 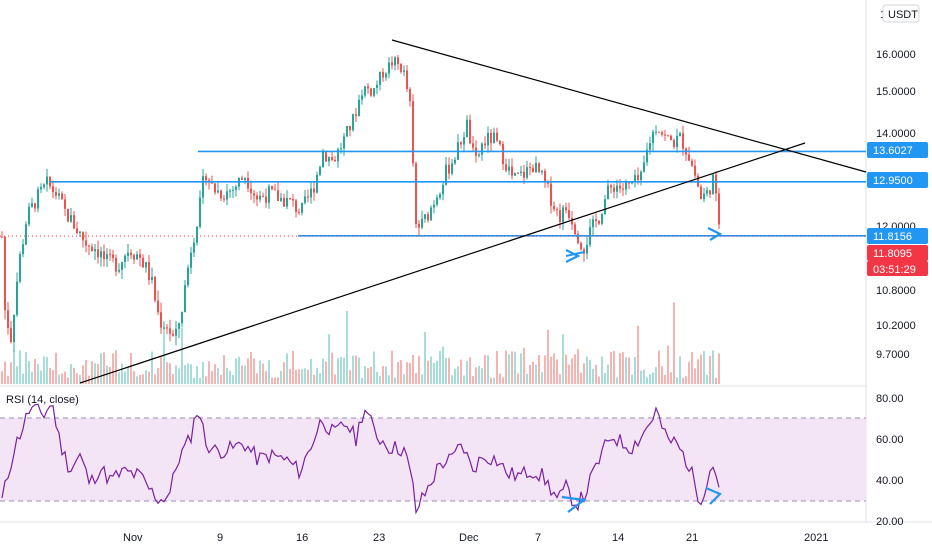 What do you see at coordinates (433, 193) in the screenshot?
I see `horizontal-levels` at bounding box center [433, 193].